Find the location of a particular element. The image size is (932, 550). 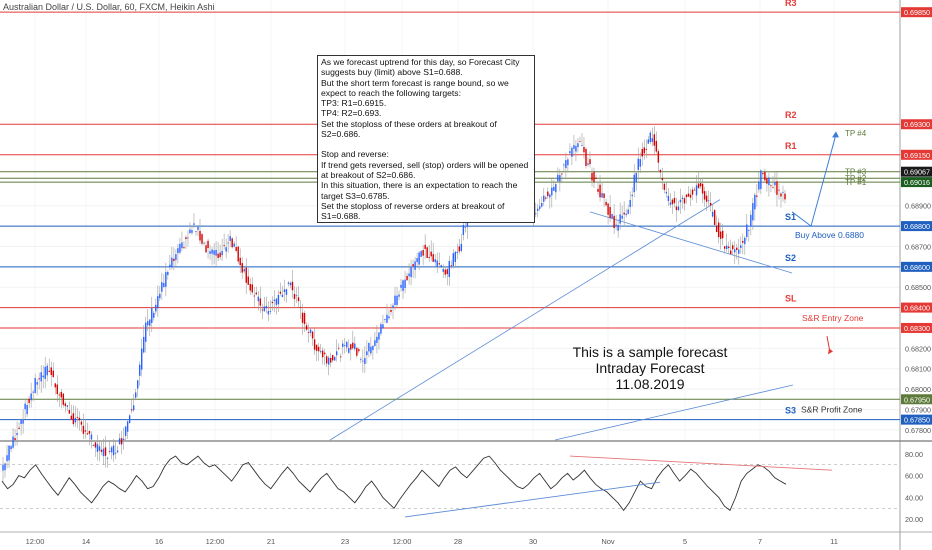

buy-above-label: Buy Above 0.6880 is located at coordinates (829, 235).